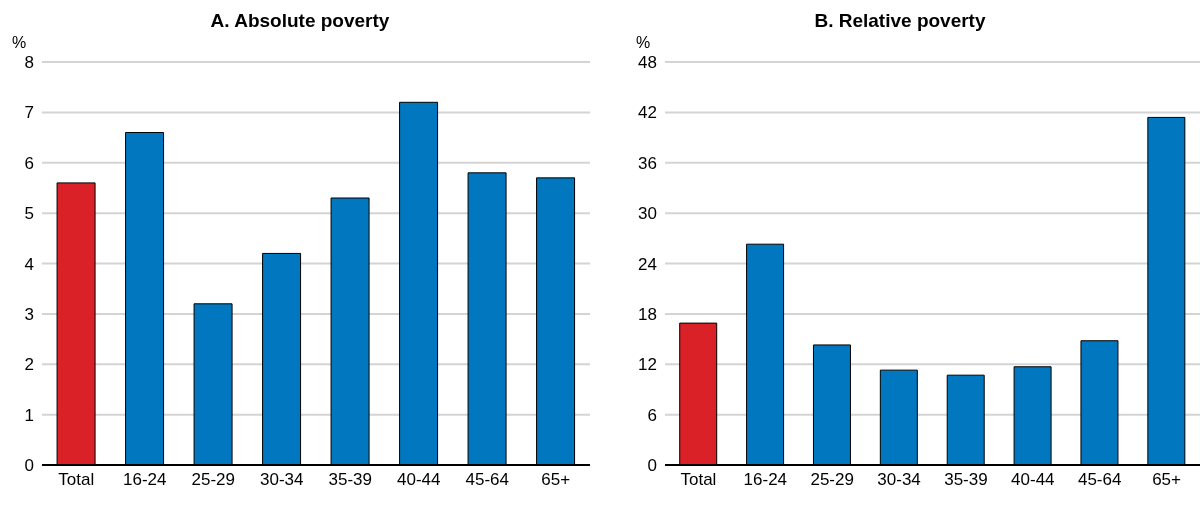  What do you see at coordinates (647, 314) in the screenshot?
I see `y-tick-label: 18` at bounding box center [647, 314].